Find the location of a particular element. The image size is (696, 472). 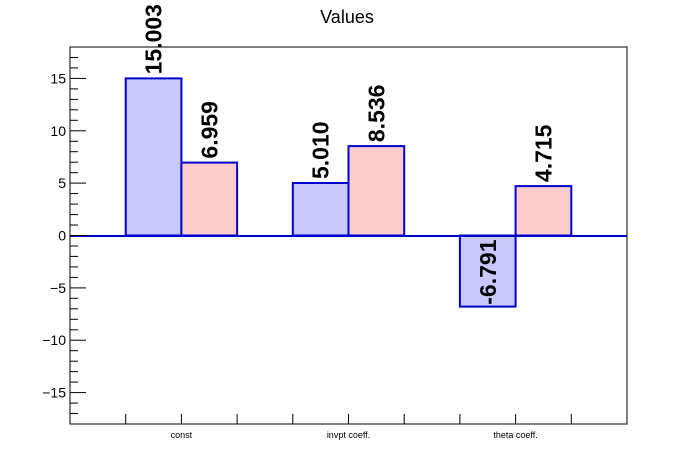

x-category-label: const is located at coordinates (182, 435).